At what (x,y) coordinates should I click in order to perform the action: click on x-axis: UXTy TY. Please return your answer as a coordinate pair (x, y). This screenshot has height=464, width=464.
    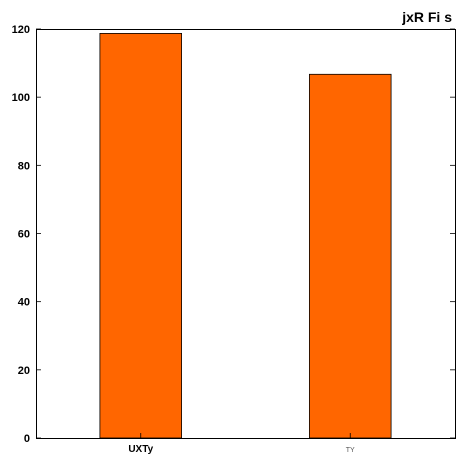
    Looking at the image, I should click on (241, 444).